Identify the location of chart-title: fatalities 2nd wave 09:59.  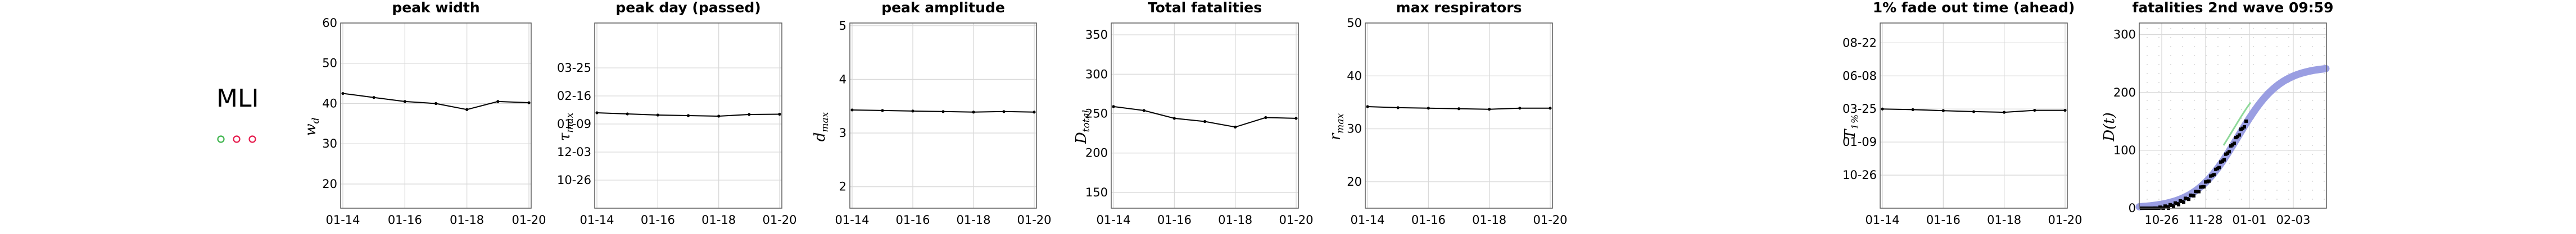
(2232, 8).